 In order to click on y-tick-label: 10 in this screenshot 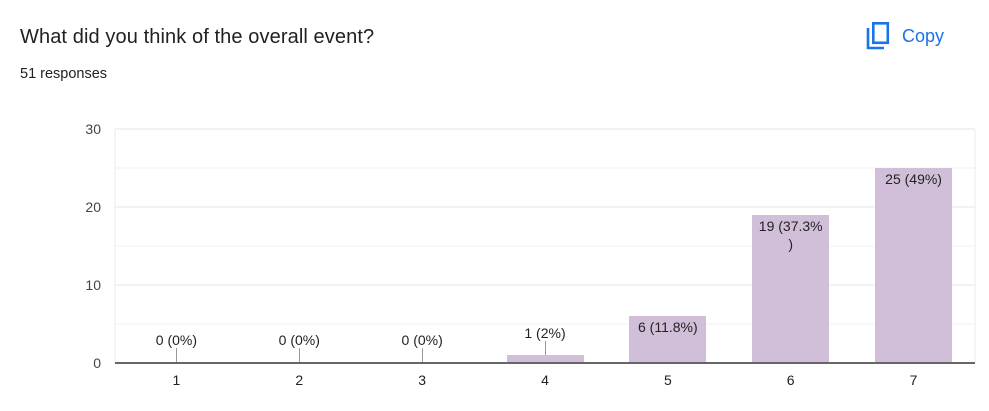, I will do `click(93, 285)`.